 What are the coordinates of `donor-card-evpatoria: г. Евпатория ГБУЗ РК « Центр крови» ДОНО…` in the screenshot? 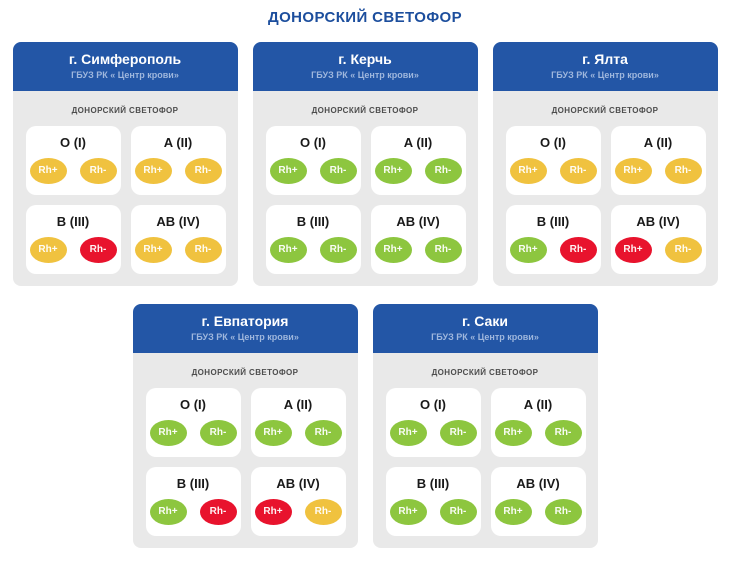 It's located at (245, 426).